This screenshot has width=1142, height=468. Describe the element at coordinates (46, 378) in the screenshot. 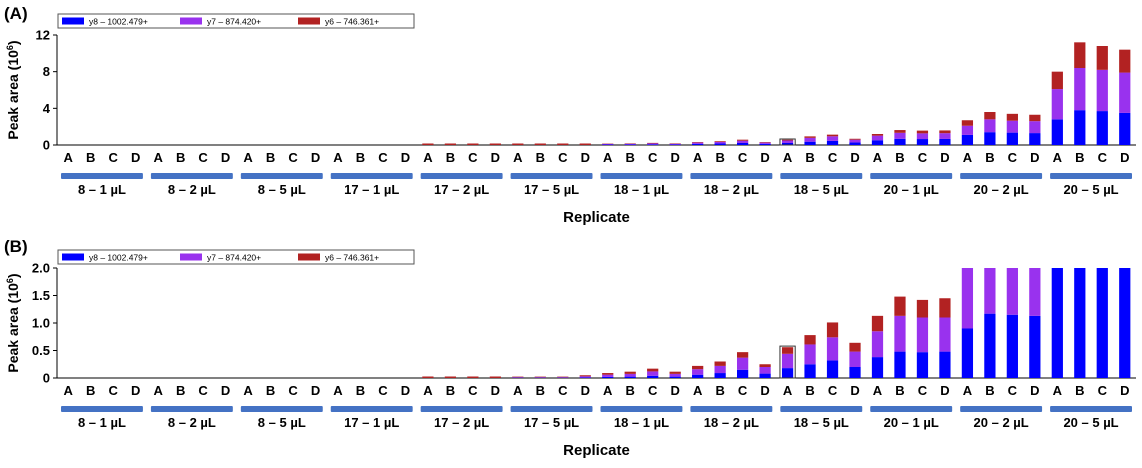

I see `y-tick-label: 0` at that location.